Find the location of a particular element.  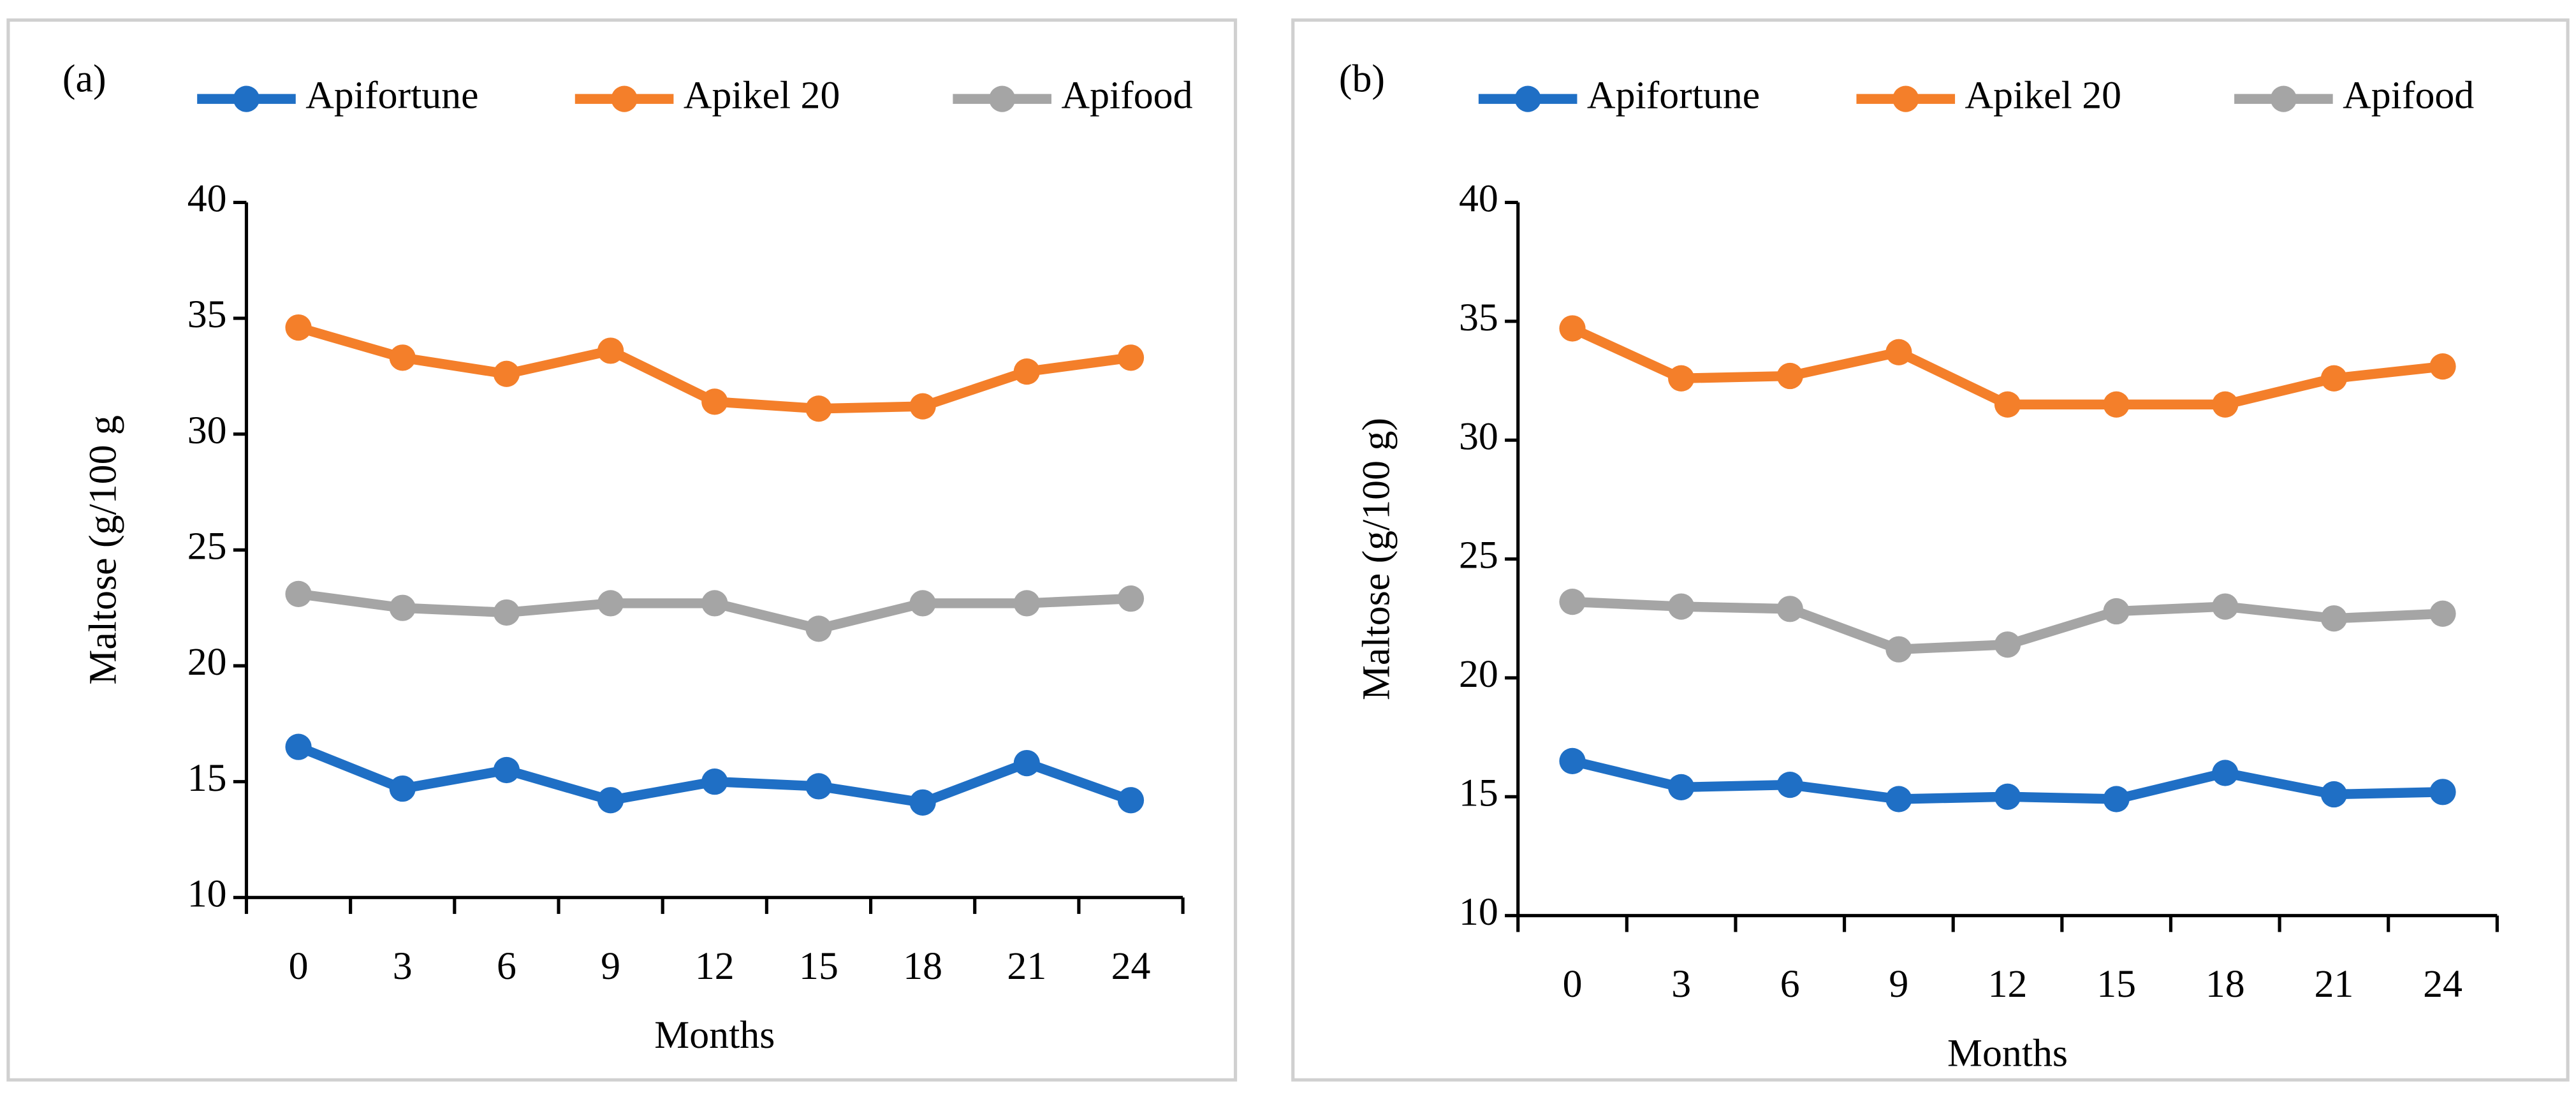

y-axis-label: Maltose (g/100 g is located at coordinates (104, 549).